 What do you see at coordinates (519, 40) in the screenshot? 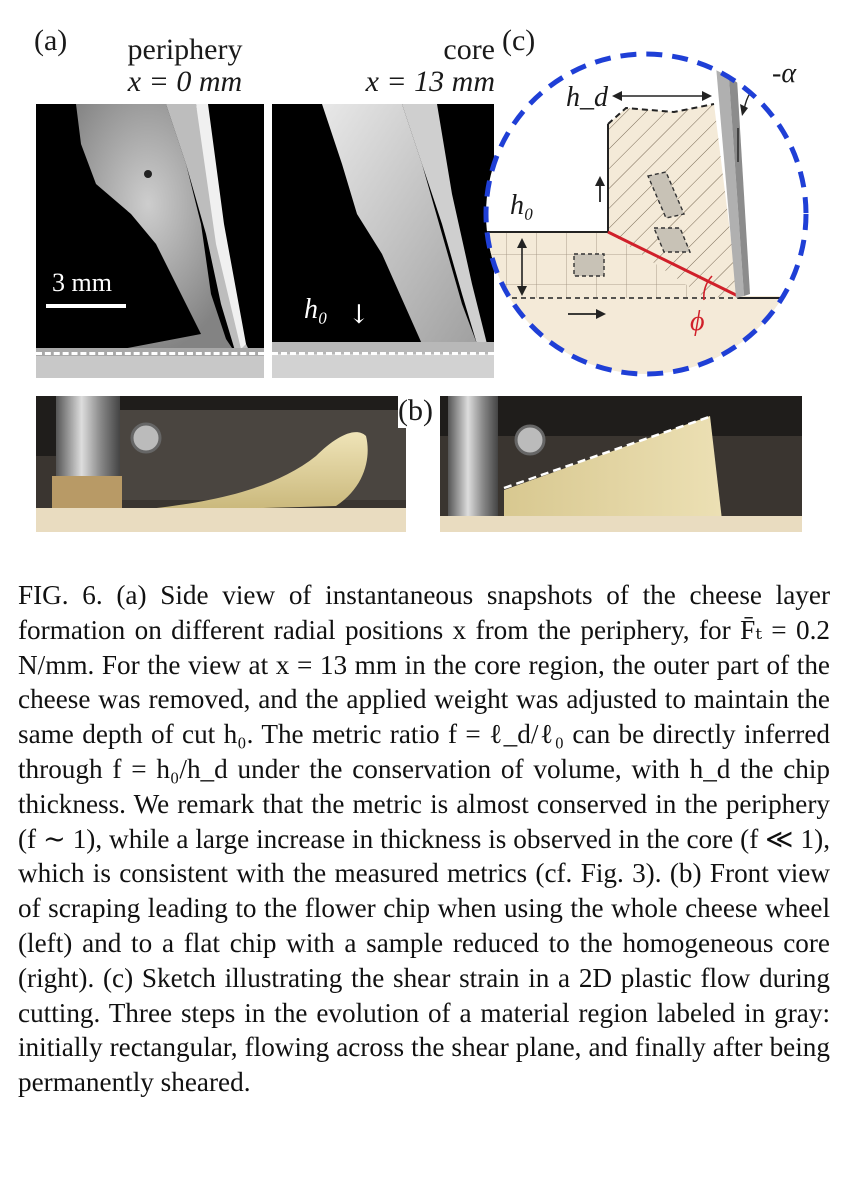
I see `panel-c-label: (c)` at bounding box center [519, 40].